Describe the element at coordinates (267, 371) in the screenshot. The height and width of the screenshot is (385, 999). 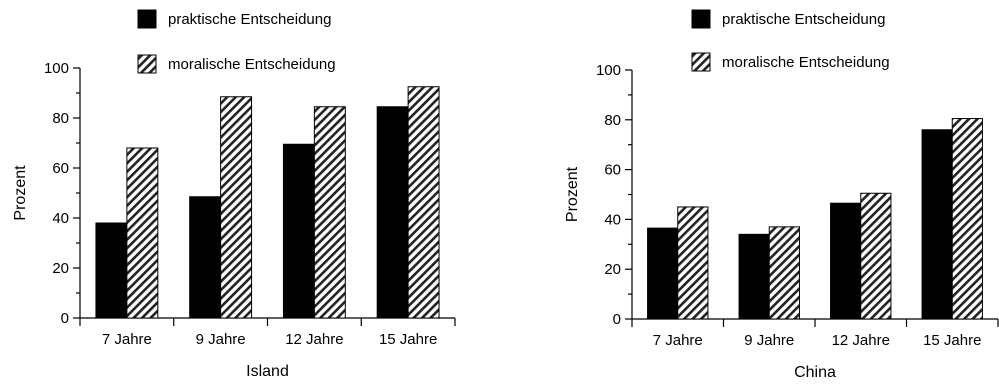
I see `x-axis-label: Island` at that location.